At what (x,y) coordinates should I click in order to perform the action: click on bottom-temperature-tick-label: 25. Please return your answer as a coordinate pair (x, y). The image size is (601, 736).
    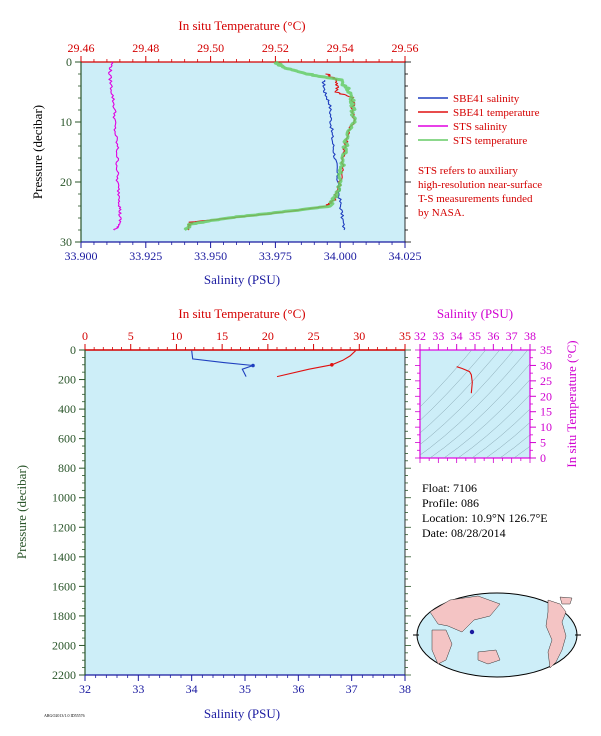
    Looking at the image, I should click on (314, 336).